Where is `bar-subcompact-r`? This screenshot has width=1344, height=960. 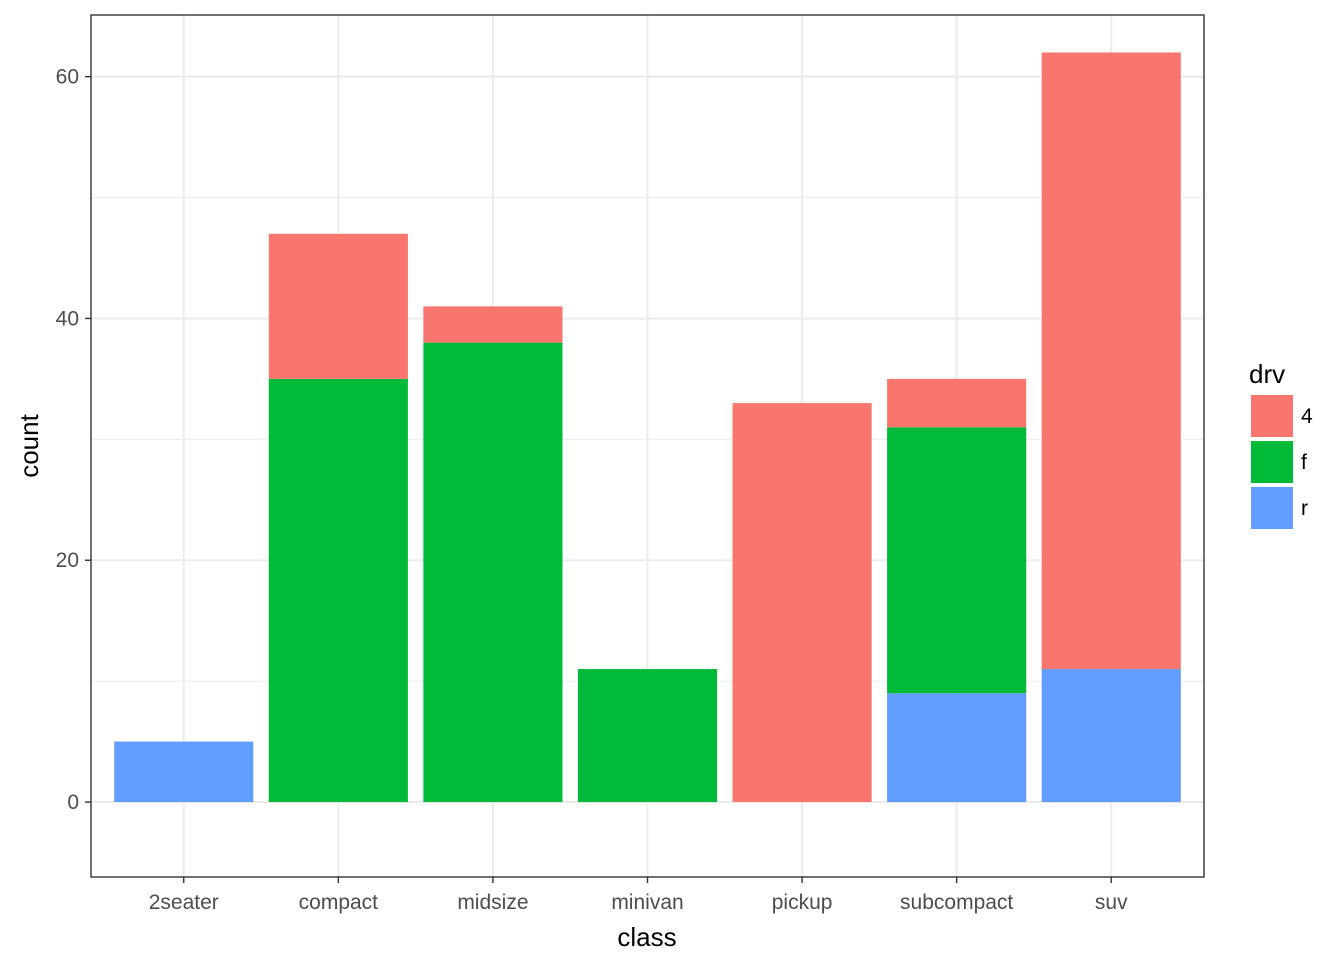 bar-subcompact-r is located at coordinates (957, 748).